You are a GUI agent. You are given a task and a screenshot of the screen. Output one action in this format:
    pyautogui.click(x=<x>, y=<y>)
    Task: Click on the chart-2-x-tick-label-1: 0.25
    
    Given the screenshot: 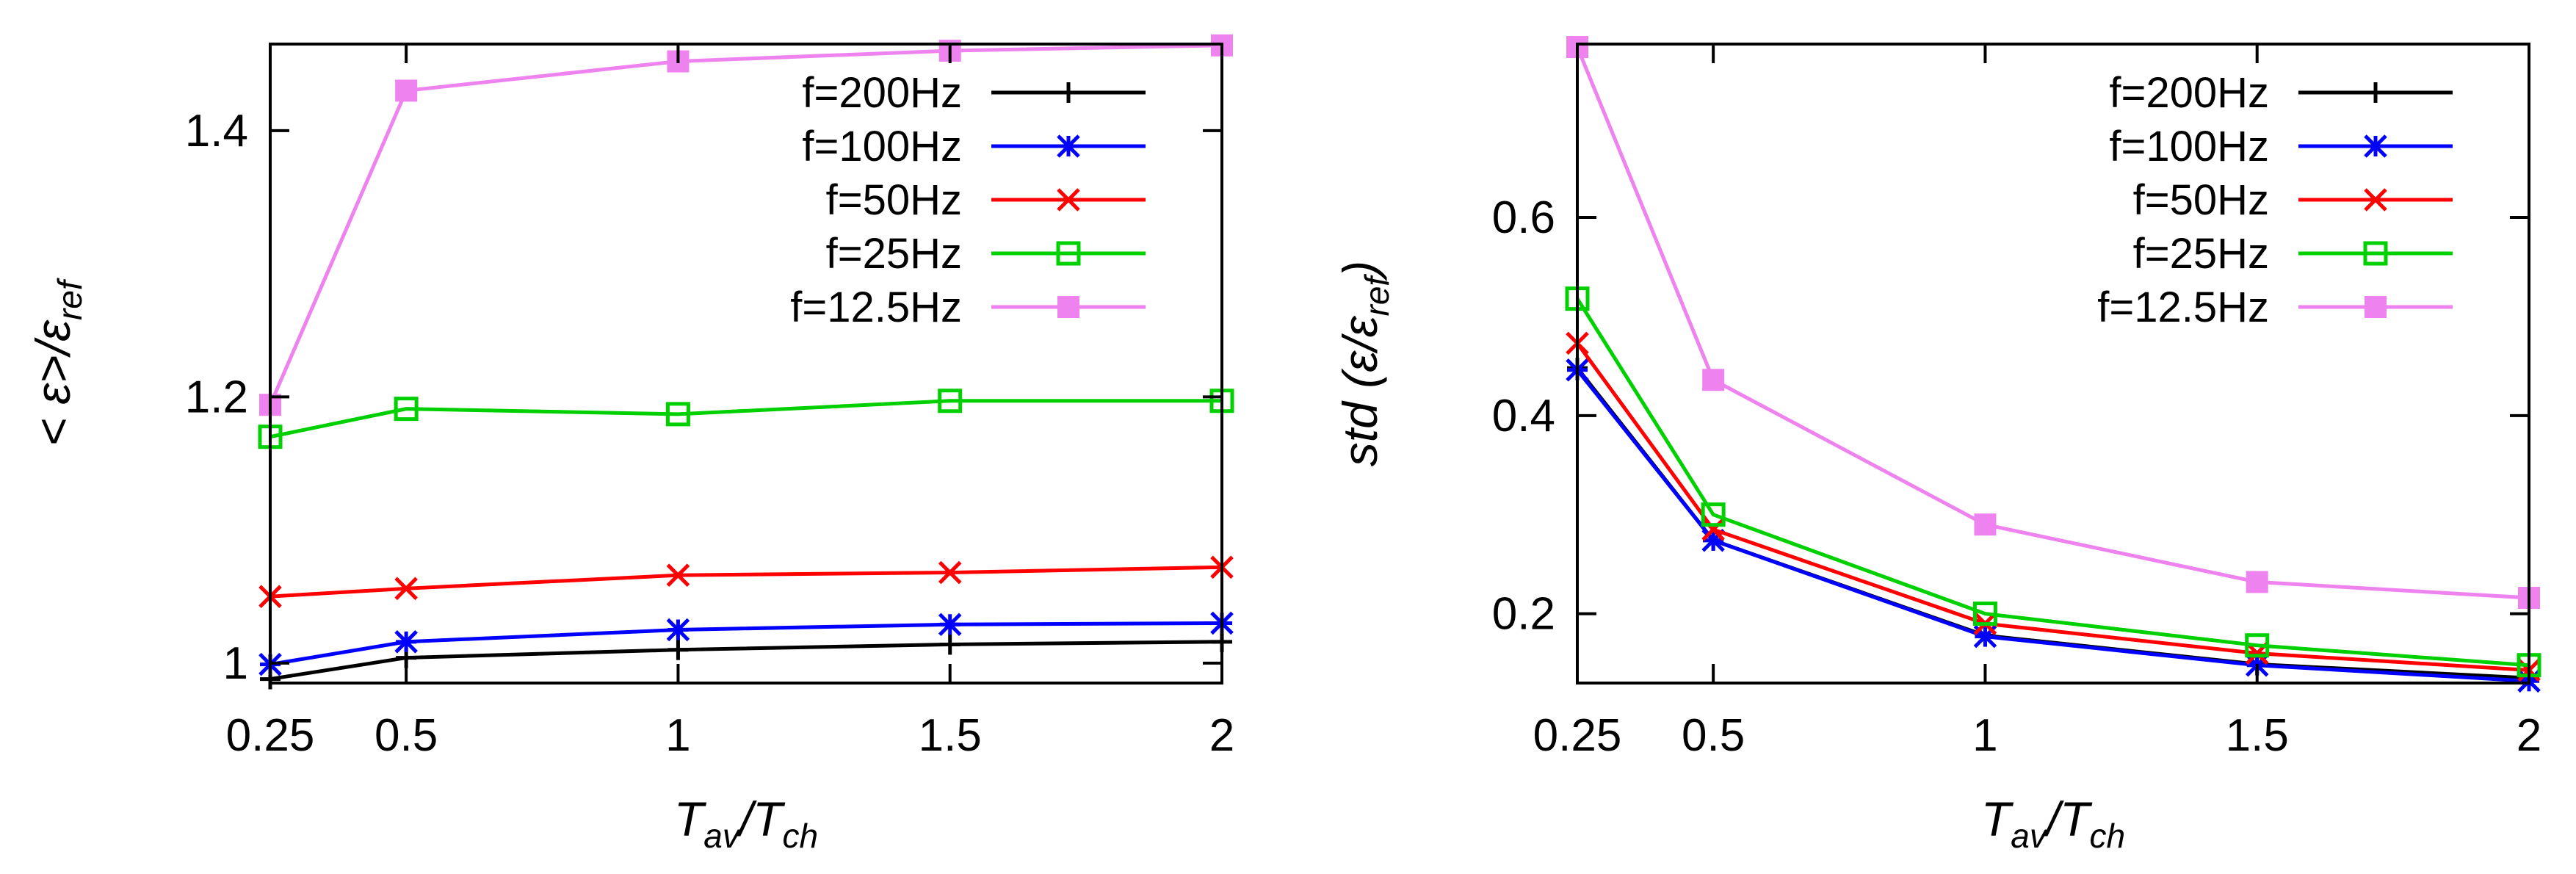 What is the action you would take?
    pyautogui.click(x=1577, y=735)
    